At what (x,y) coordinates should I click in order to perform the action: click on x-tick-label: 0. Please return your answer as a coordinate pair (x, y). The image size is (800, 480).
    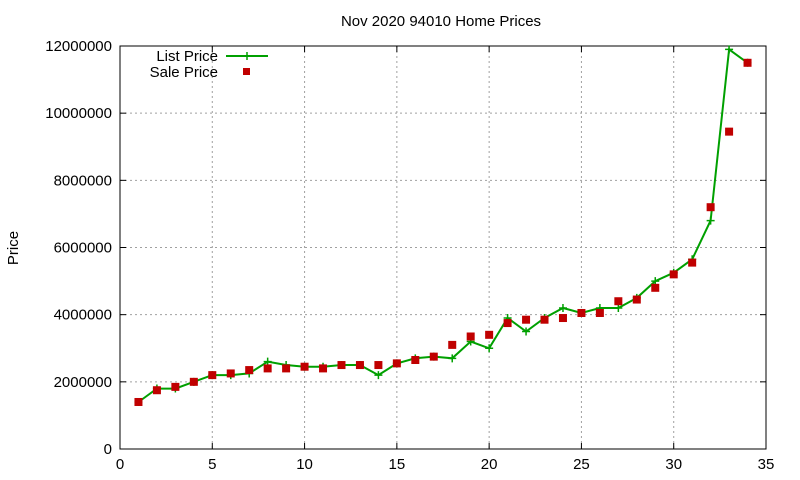
    Looking at the image, I should click on (120, 464).